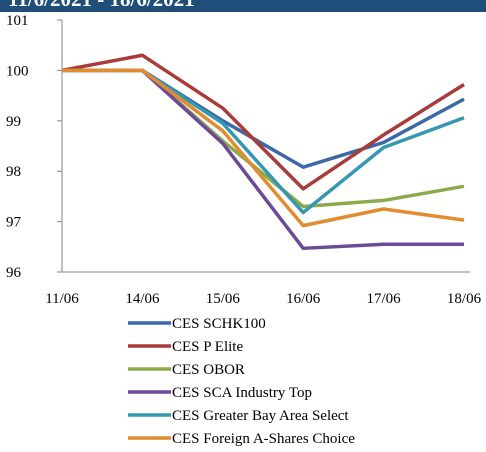 The height and width of the screenshot is (452, 486). I want to click on legend-label: CES Foreign A-Shares Choice, so click(263, 439).